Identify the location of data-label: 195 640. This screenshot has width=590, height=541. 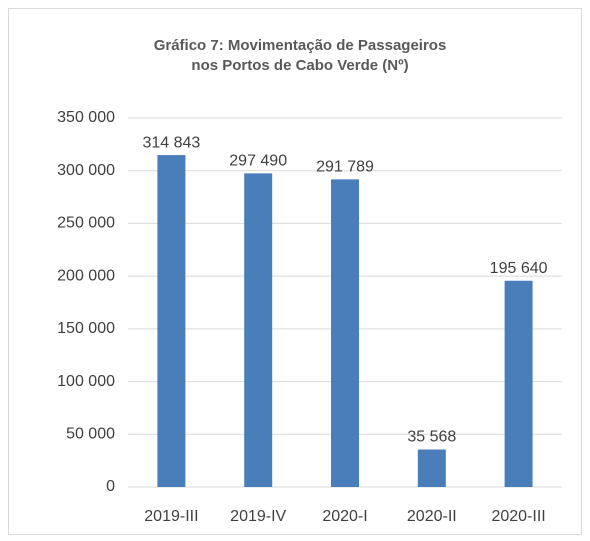
(519, 268).